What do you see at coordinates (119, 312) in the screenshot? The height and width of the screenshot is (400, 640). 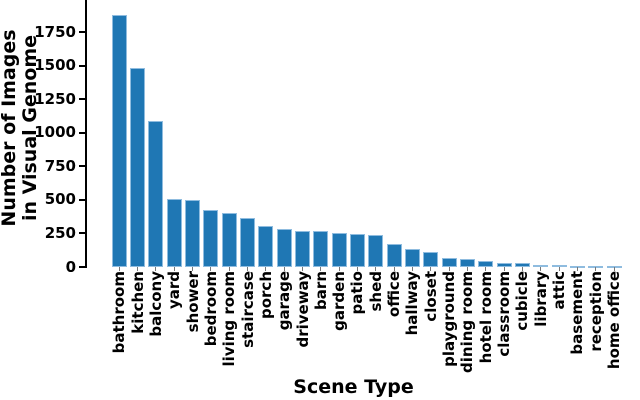 I see `x-tick-label: bathroom` at bounding box center [119, 312].